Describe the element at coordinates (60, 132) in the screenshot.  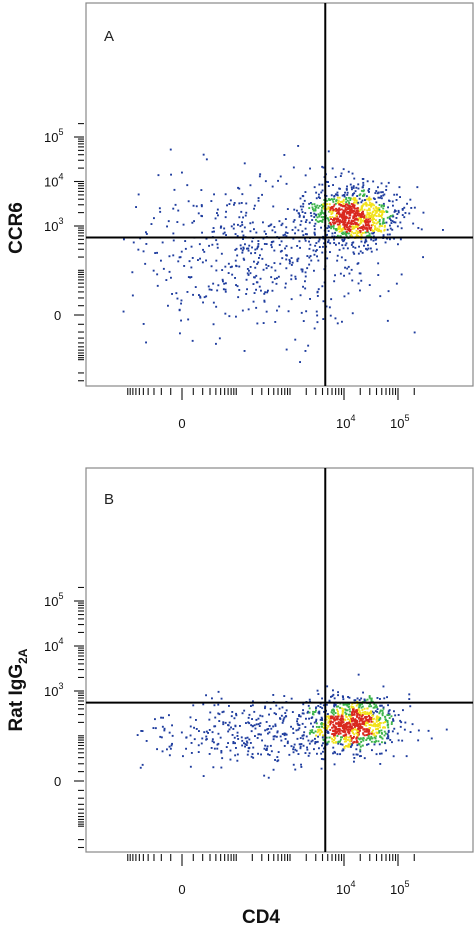
I see `y-tick-label-exponent: 5` at that location.